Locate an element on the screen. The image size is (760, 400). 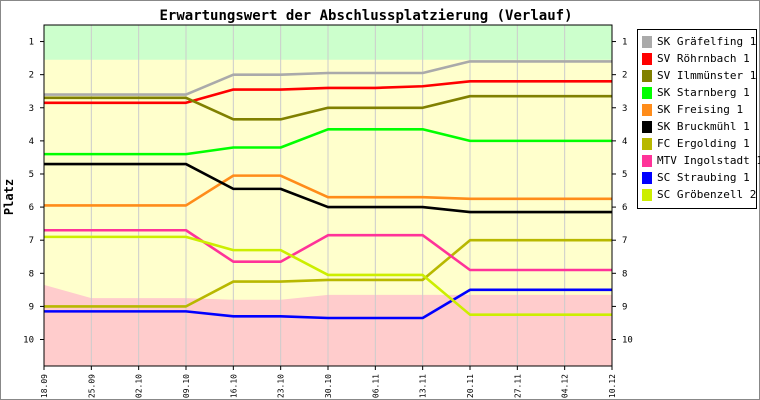
legend-item: SC Gröbenzell 2 is located at coordinates (699, 195).